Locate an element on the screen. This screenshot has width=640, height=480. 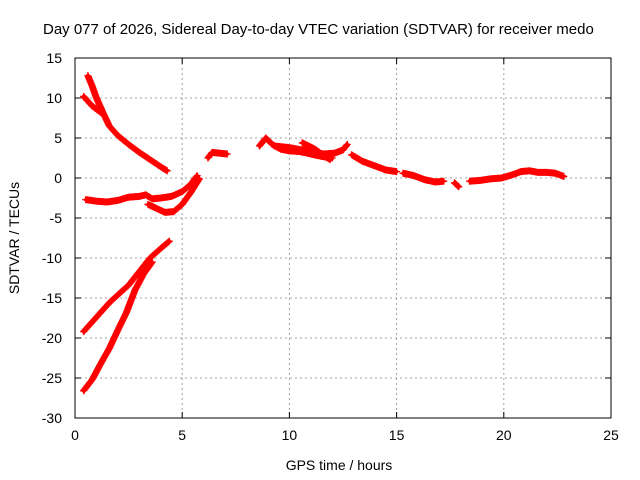
y-tick-label: 5 is located at coordinates (58, 138).